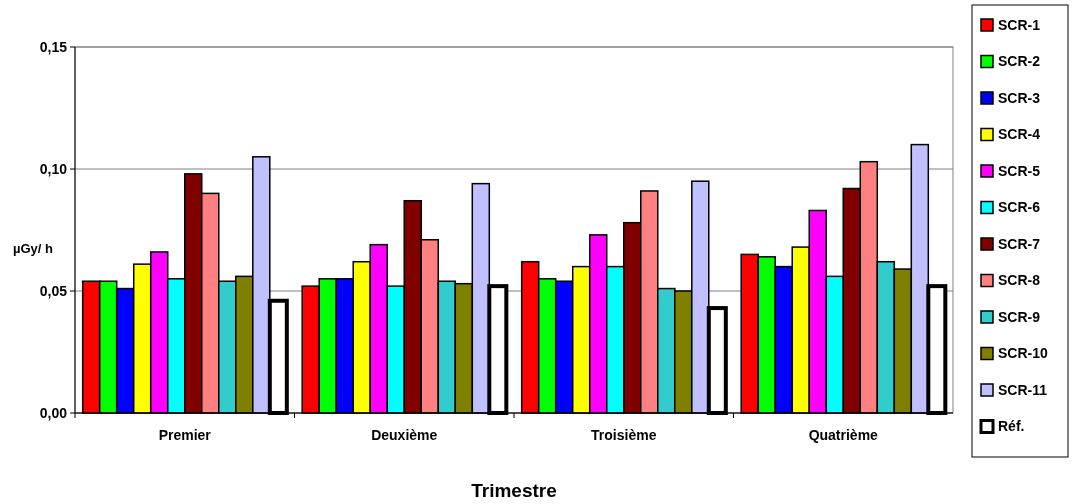  I want to click on legend-label: SCR-2, so click(1019, 61).